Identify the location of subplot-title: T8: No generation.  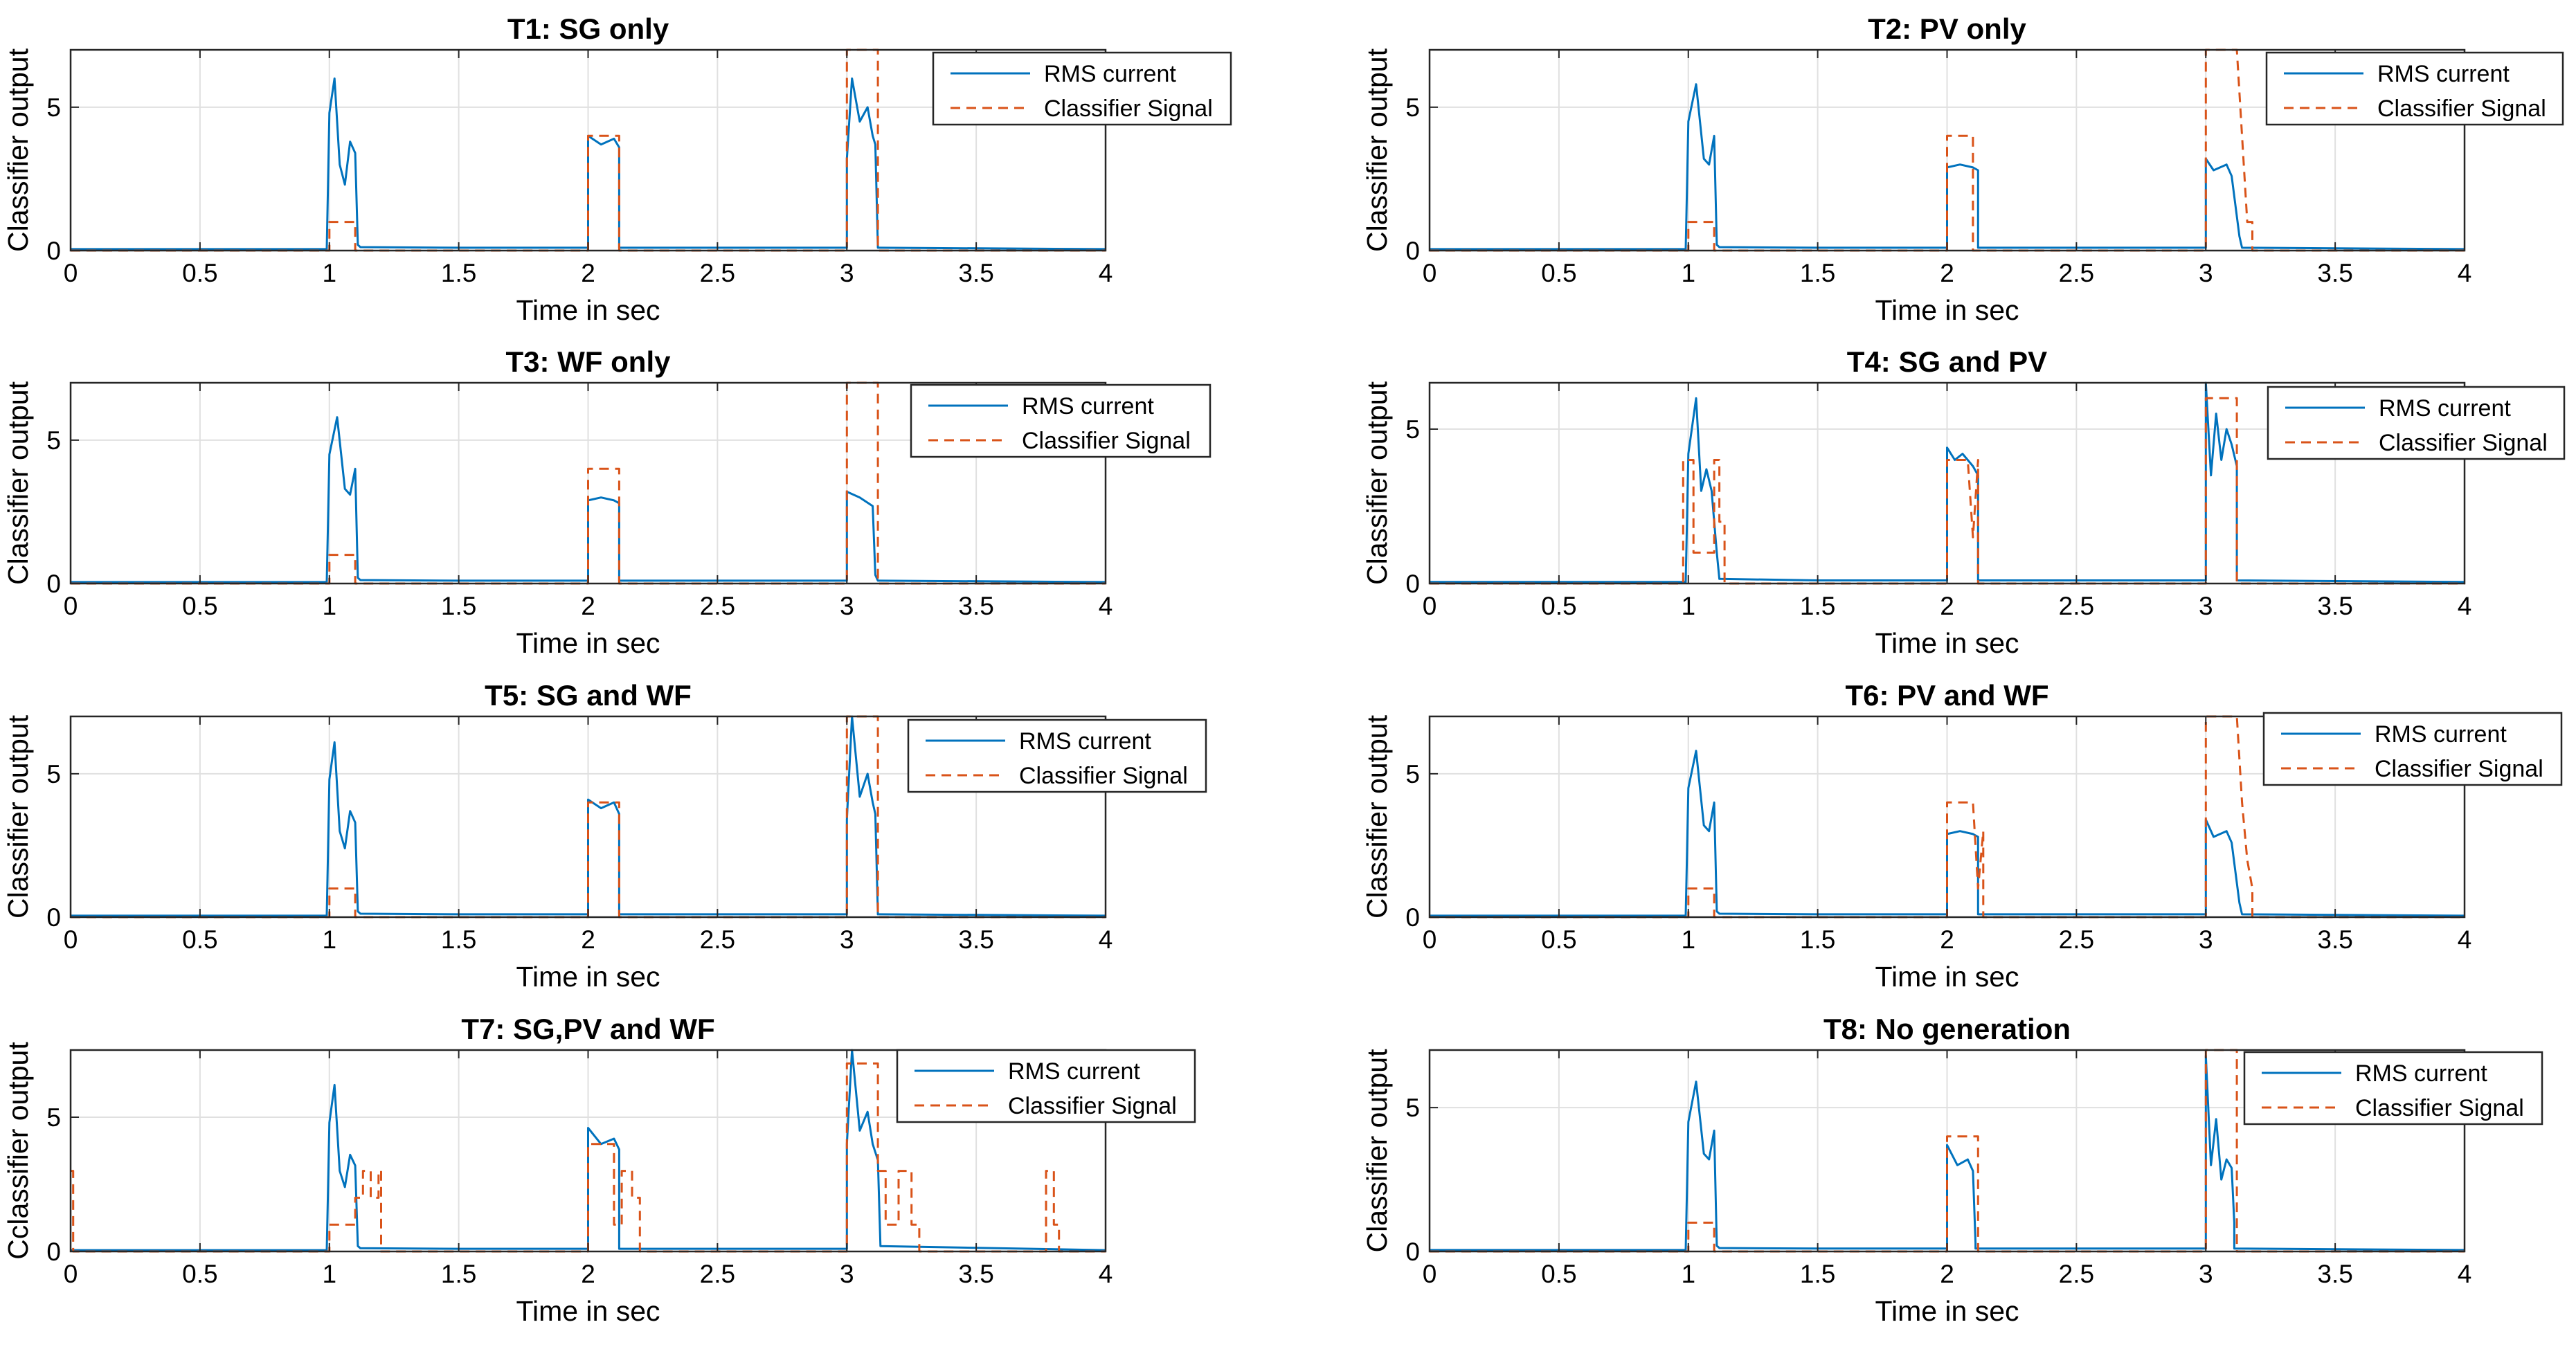
(1947, 1029).